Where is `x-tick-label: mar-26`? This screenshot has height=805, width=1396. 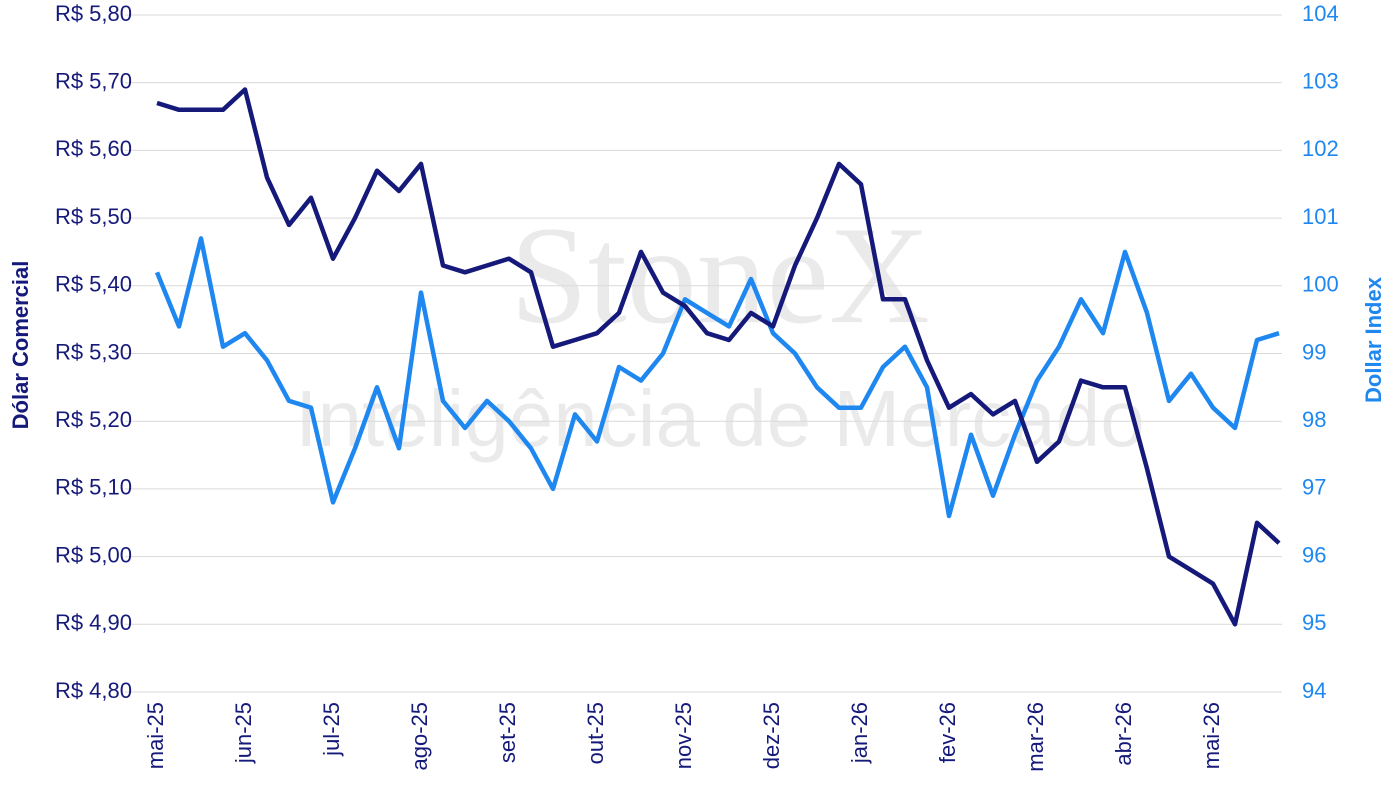 x-tick-label: mar-26 is located at coordinates (1035, 737).